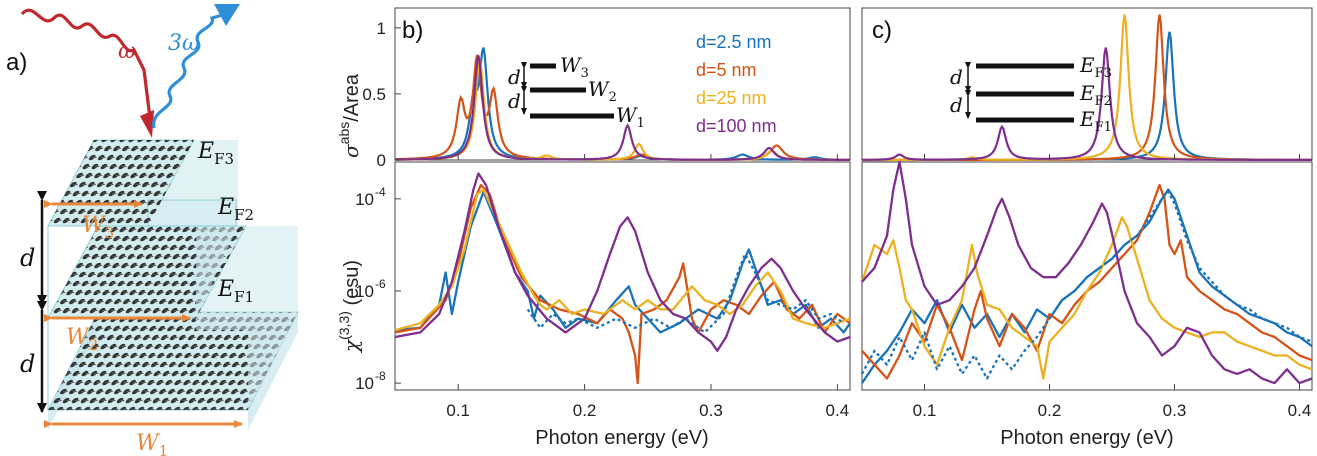  What do you see at coordinates (1095, 67) in the screenshot?
I see `c-inset-EF3: EF3` at bounding box center [1095, 67].